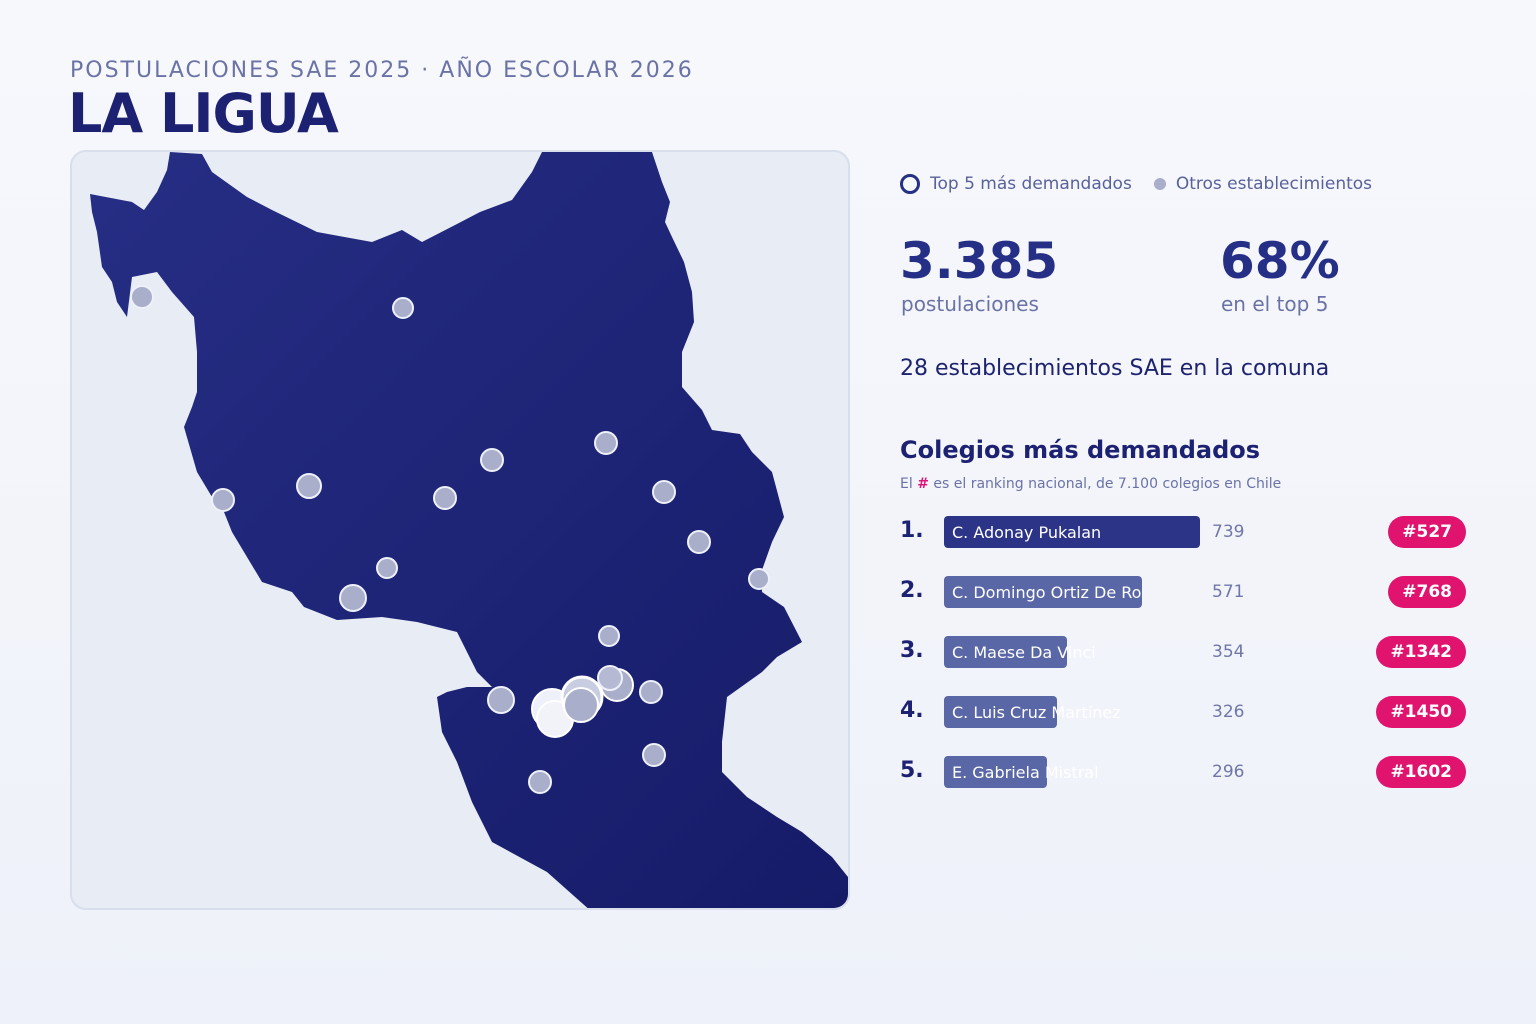 This screenshot has height=1024, width=1536. What do you see at coordinates (906, 484) in the screenshot?
I see `subtitle-prefix: El` at bounding box center [906, 484].